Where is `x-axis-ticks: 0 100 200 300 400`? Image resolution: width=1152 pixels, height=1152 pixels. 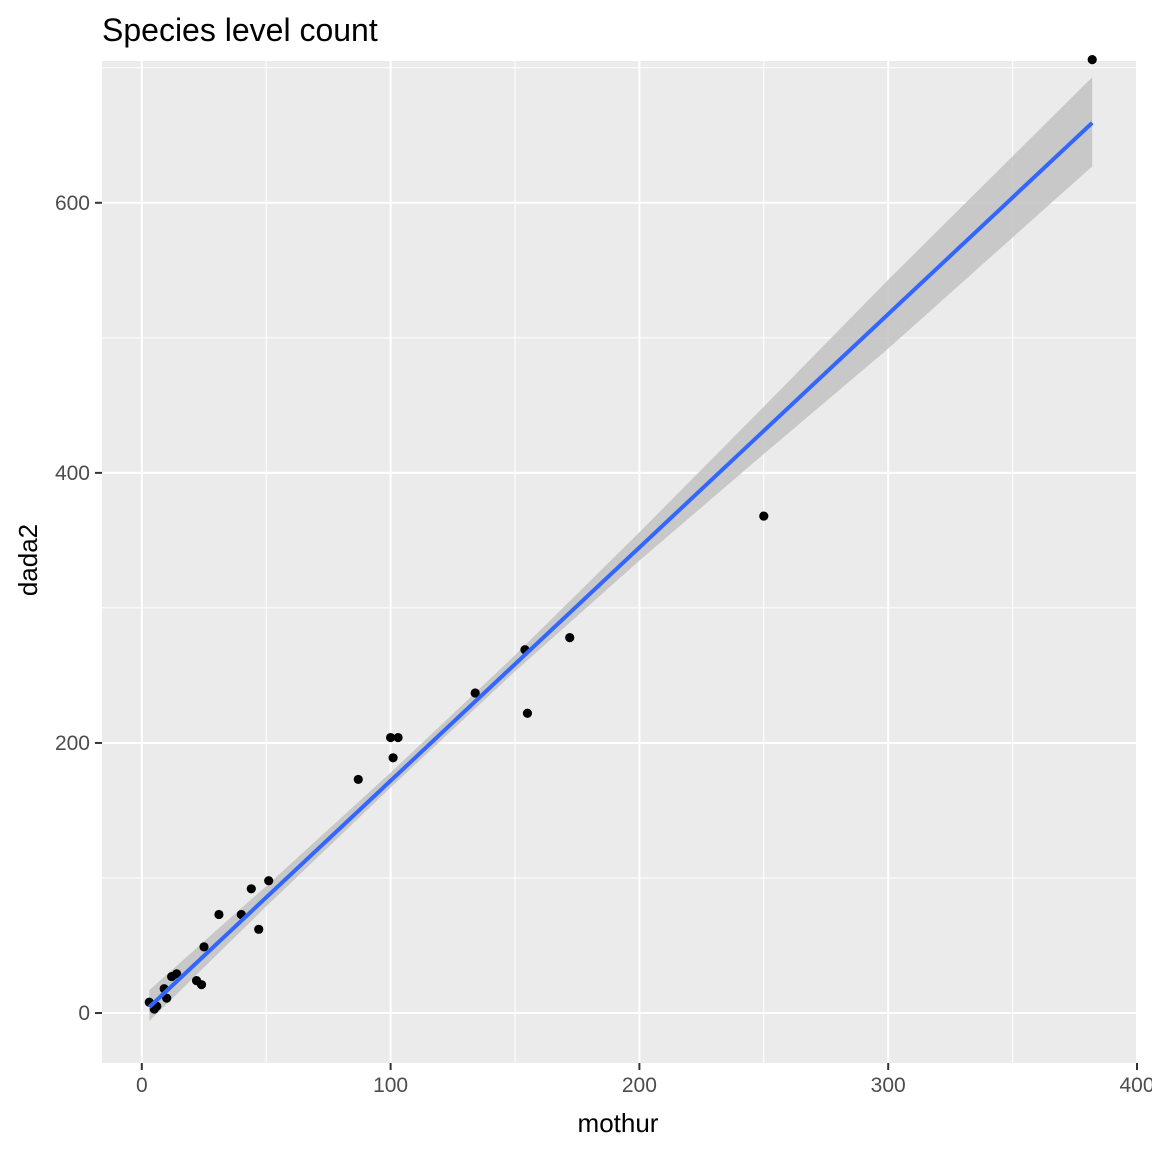
x-axis-ticks: 0 100 200 300 400 is located at coordinates (644, 1080).